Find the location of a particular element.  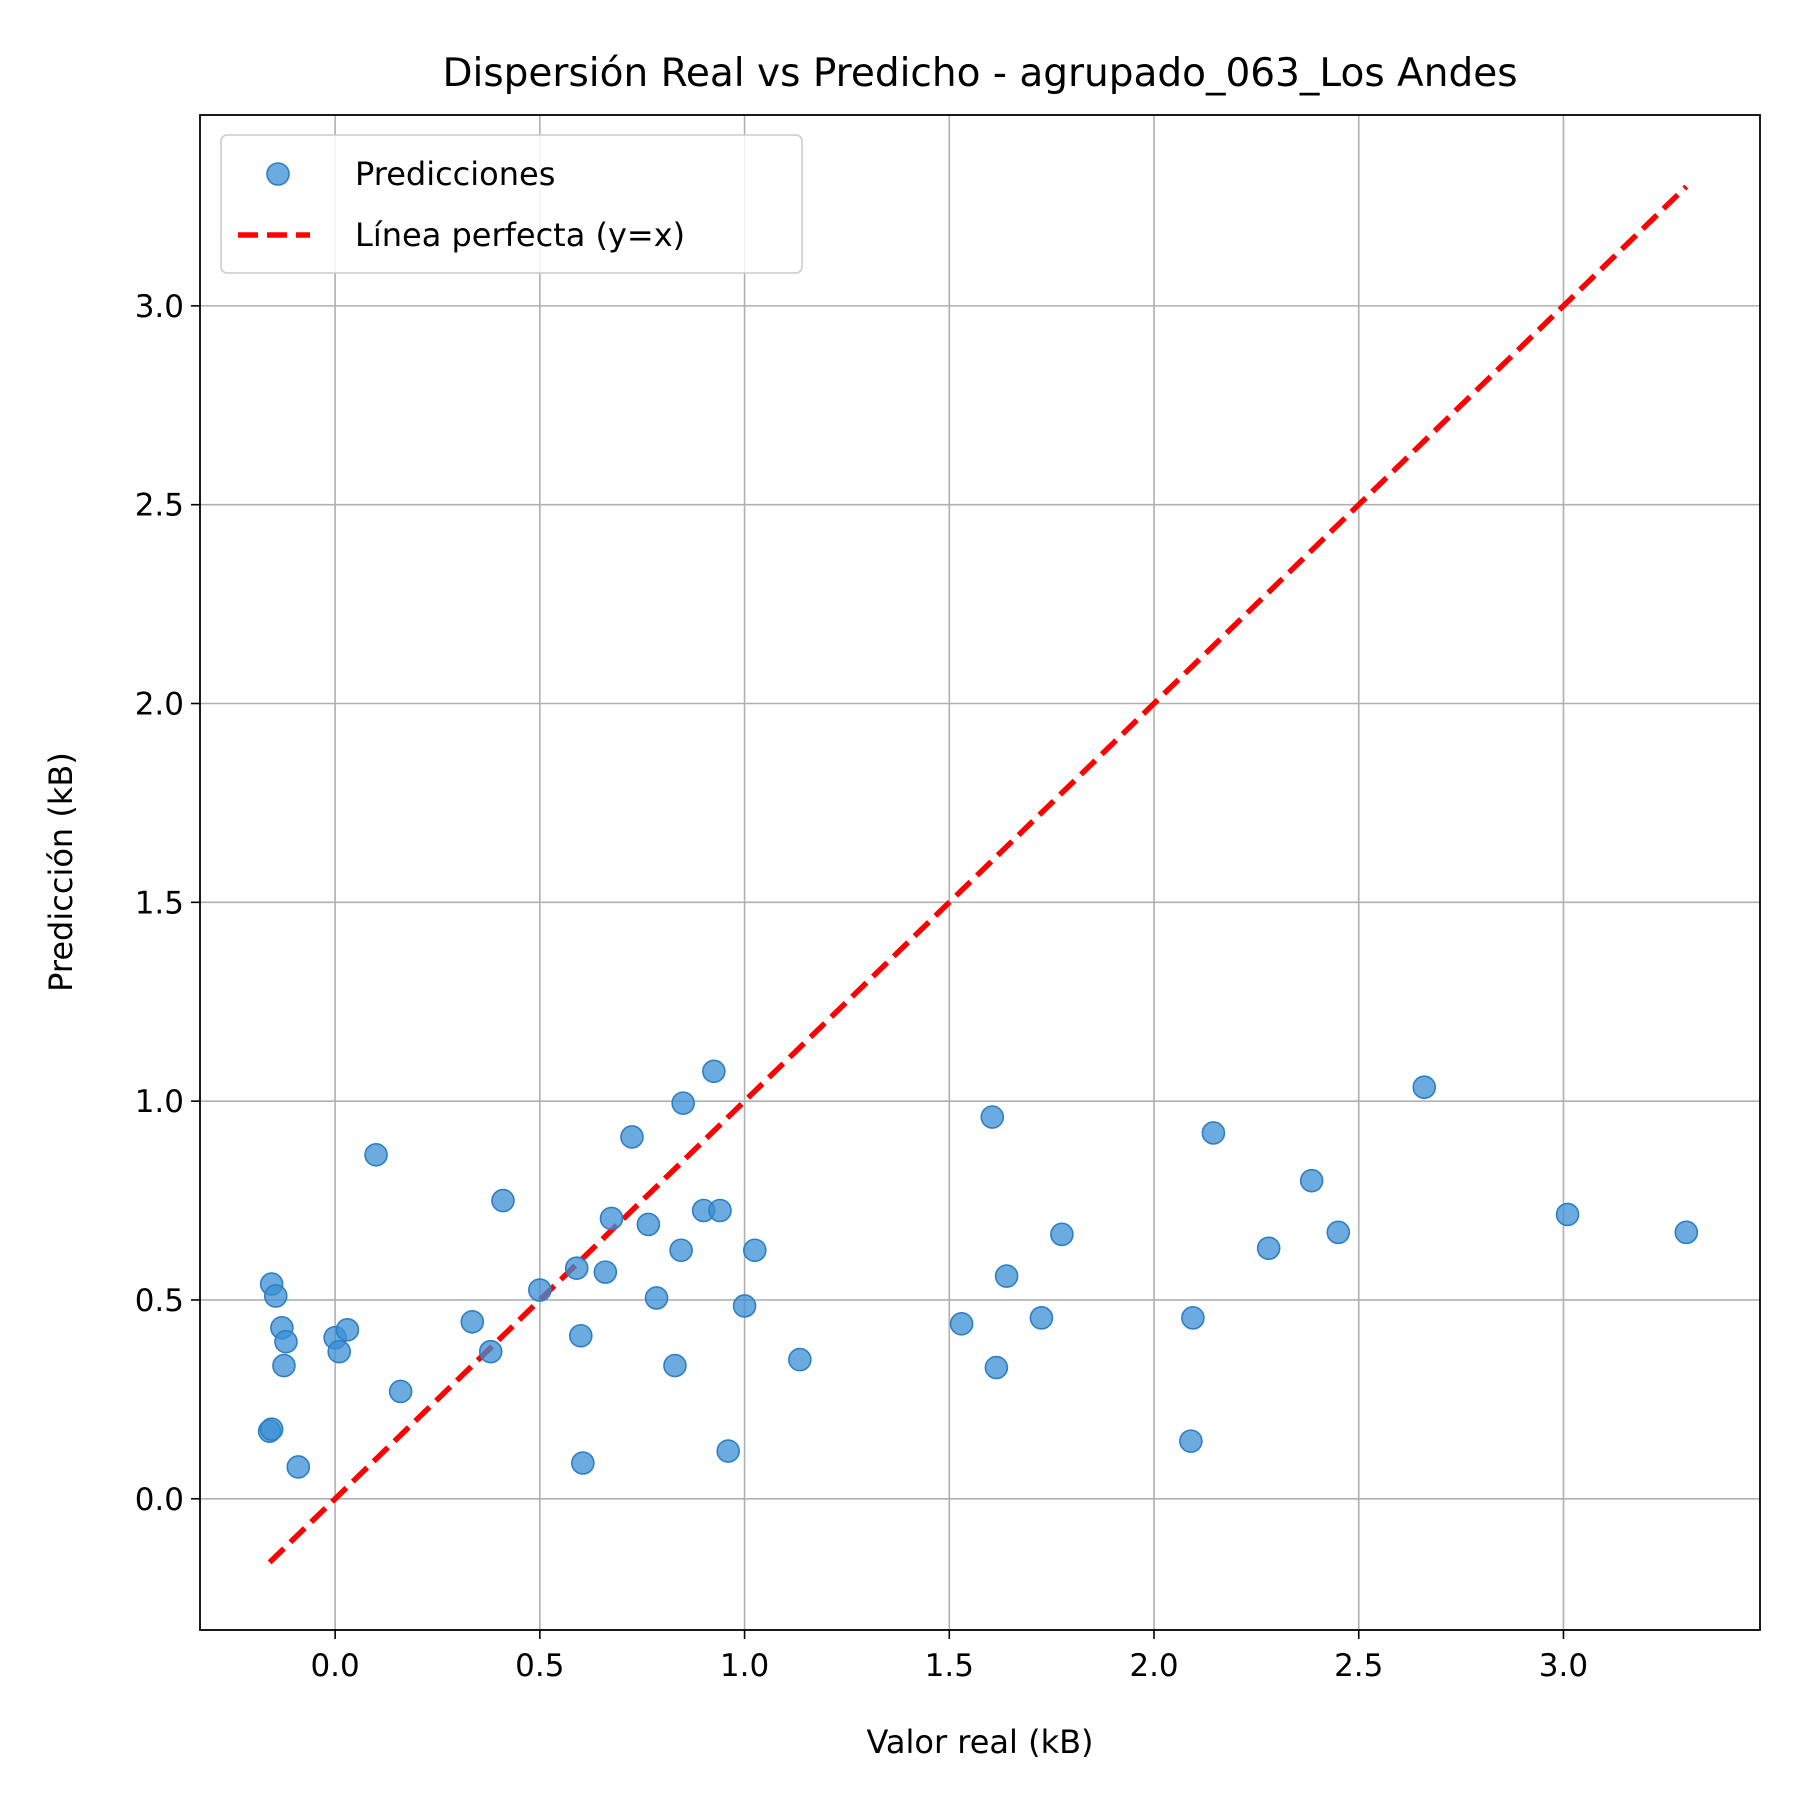

y-tick-label: 3.0 is located at coordinates (159, 307).